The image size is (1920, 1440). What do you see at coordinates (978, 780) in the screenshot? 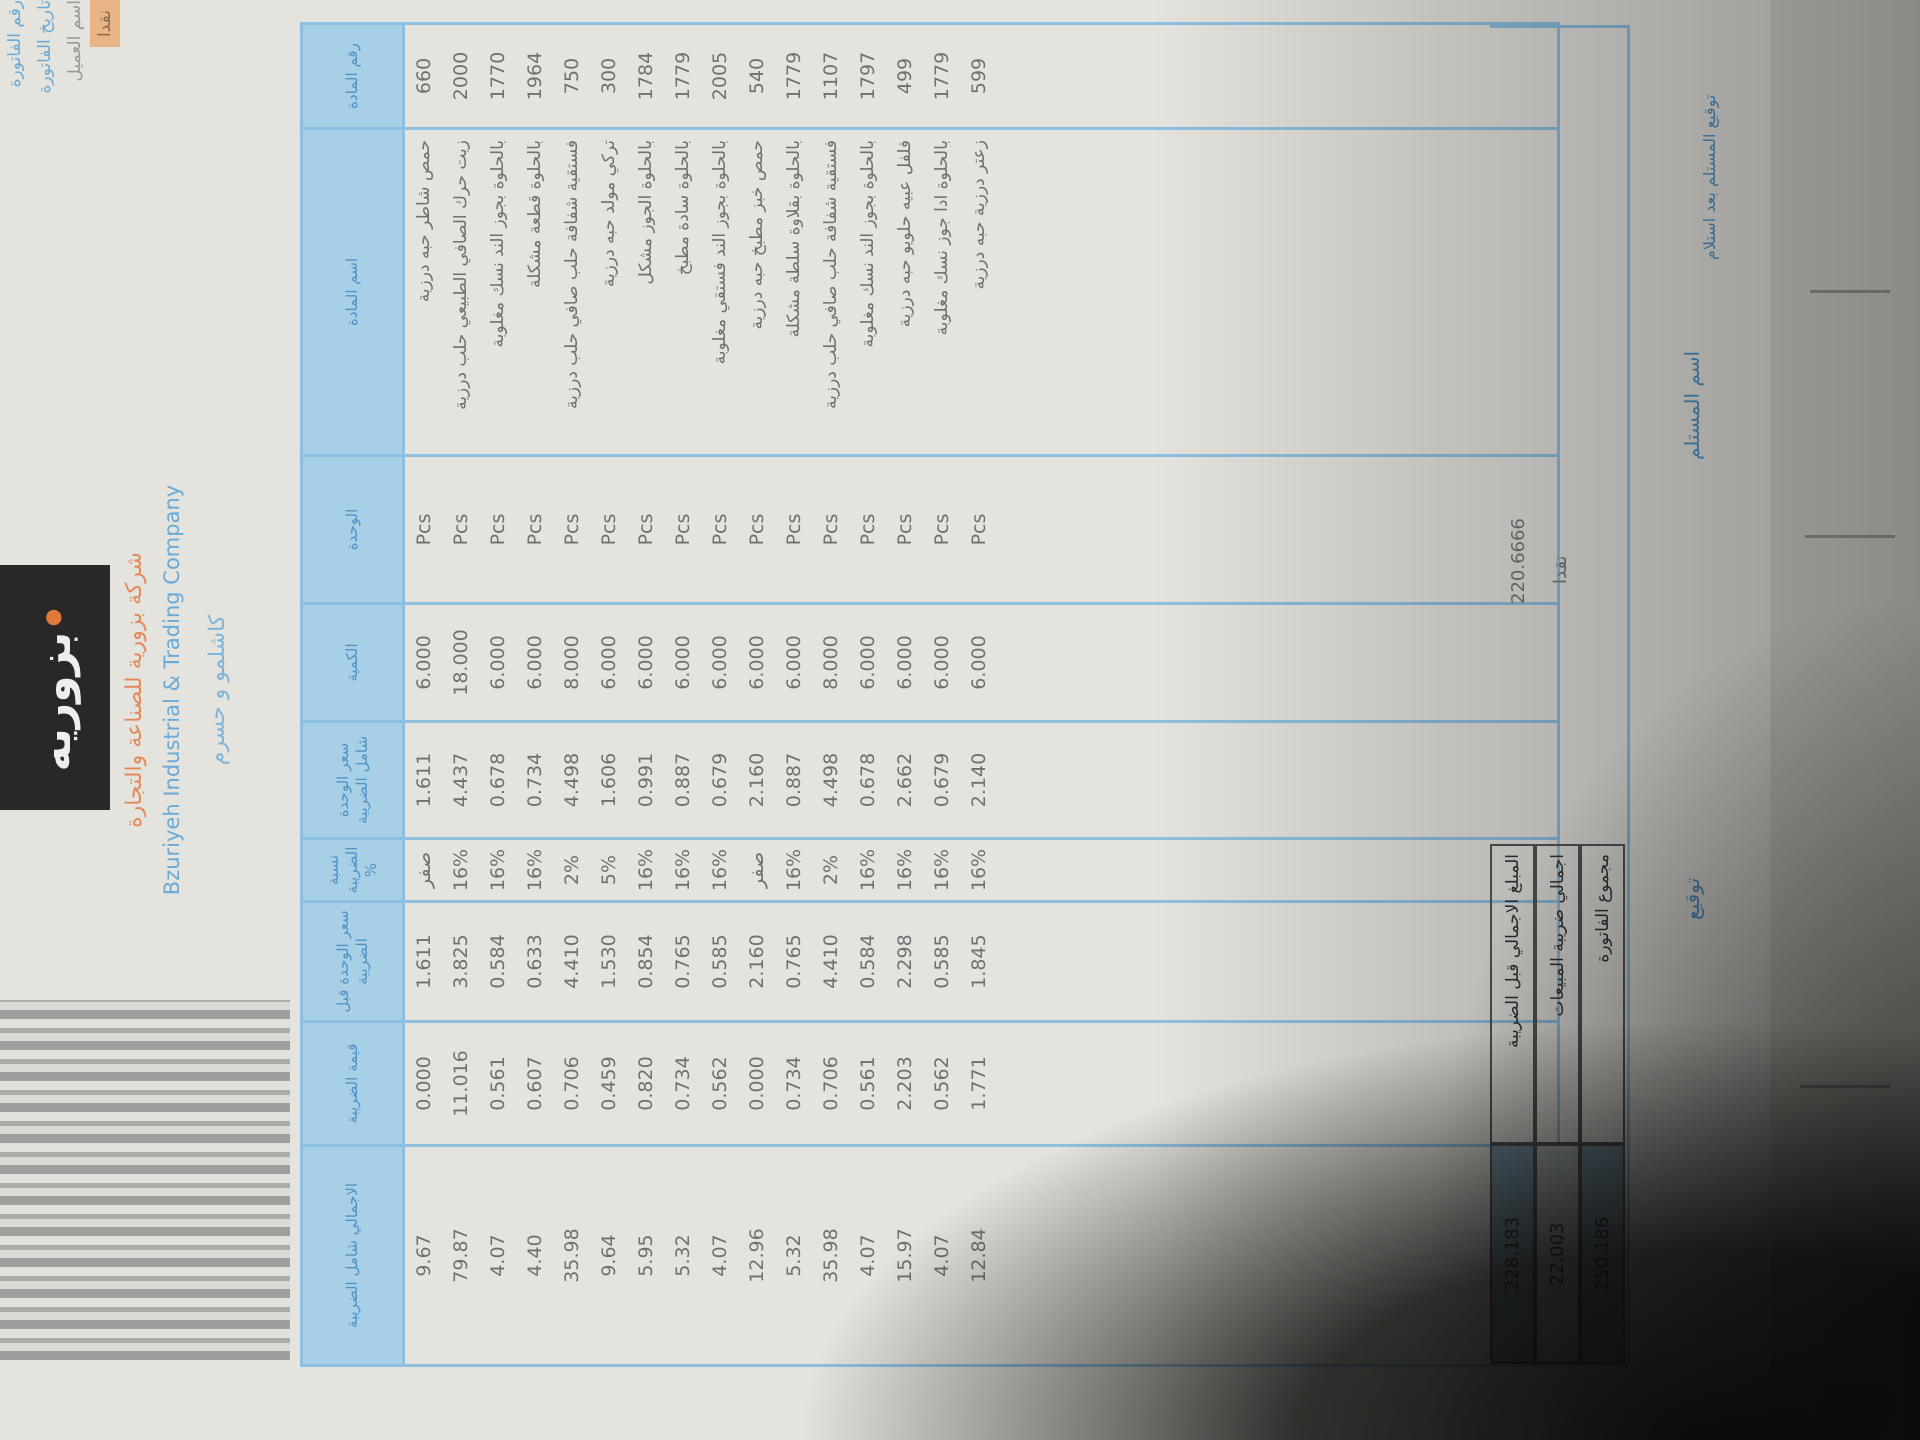
I see `unit-price-incl-tax: 2.140` at bounding box center [978, 780].